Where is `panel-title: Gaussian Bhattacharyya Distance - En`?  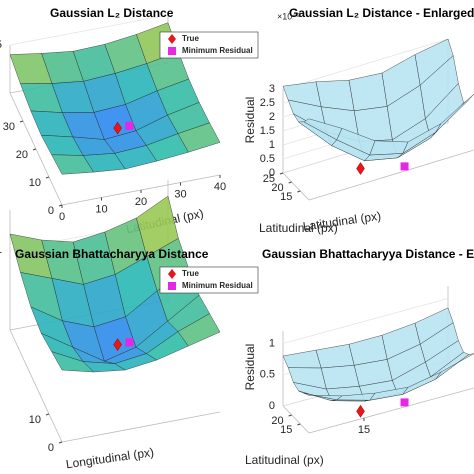 panel-title: Gaussian Bhattacharyya Distance - En is located at coordinates (368, 254).